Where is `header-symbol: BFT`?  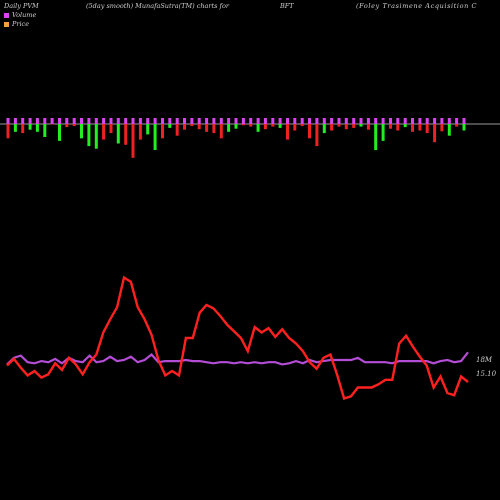 header-symbol: BFT is located at coordinates (287, 6).